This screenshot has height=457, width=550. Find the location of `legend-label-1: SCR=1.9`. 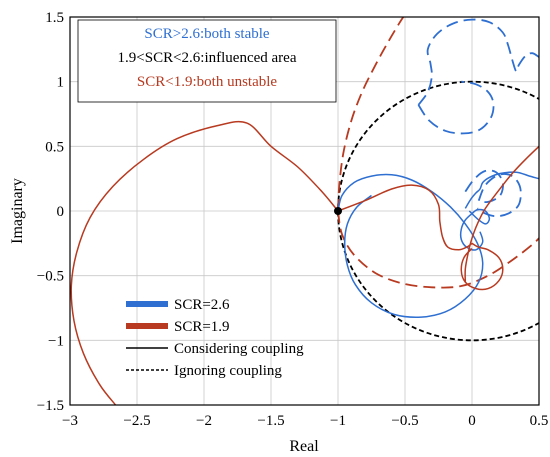

legend-label-1: SCR=1.9 is located at coordinates (202, 327).